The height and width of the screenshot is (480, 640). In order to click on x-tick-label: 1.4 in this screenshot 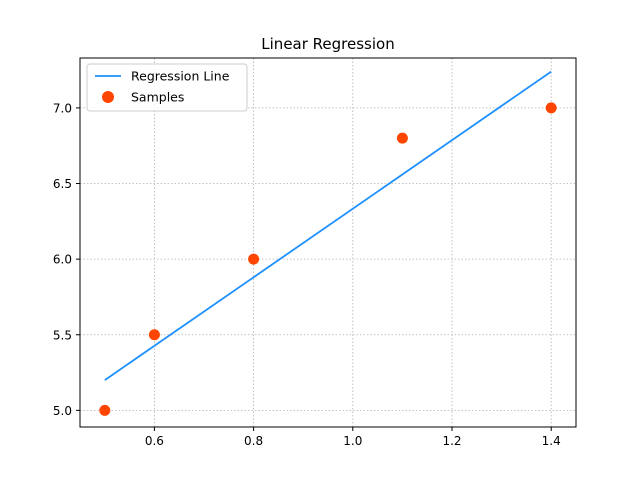, I will do `click(551, 441)`.